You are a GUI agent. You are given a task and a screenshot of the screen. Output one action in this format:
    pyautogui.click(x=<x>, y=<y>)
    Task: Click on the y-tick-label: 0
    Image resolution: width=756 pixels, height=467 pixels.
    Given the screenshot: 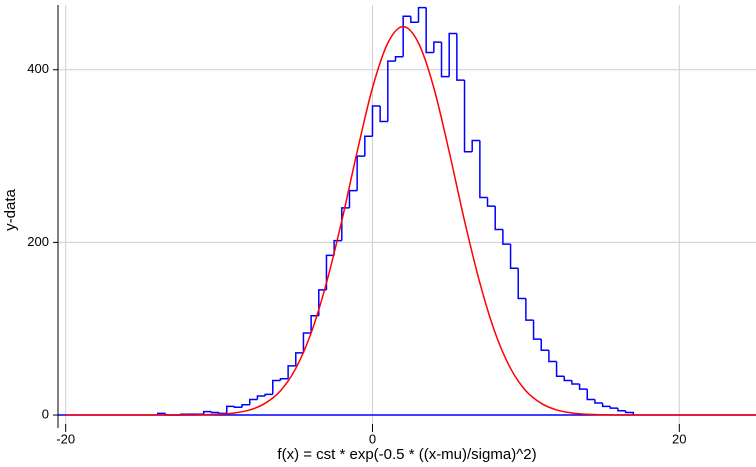 What is the action you would take?
    pyautogui.click(x=45, y=413)
    